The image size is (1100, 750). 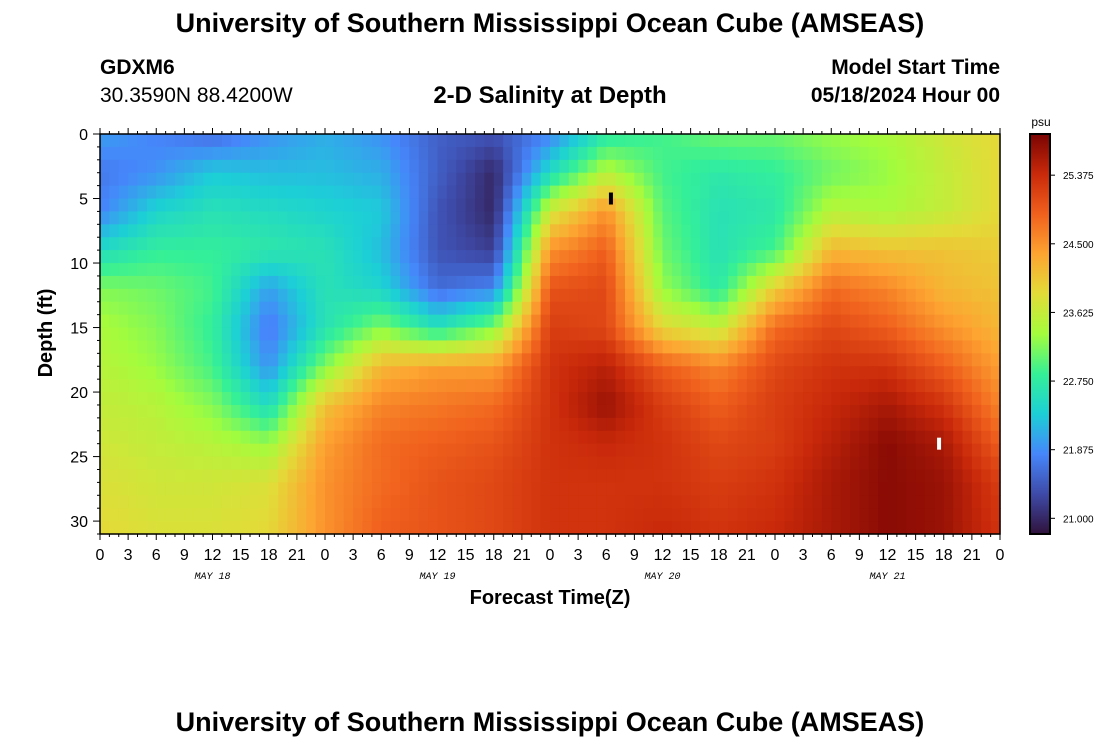 I want to click on day-label: MAY 21, so click(x=887, y=577).